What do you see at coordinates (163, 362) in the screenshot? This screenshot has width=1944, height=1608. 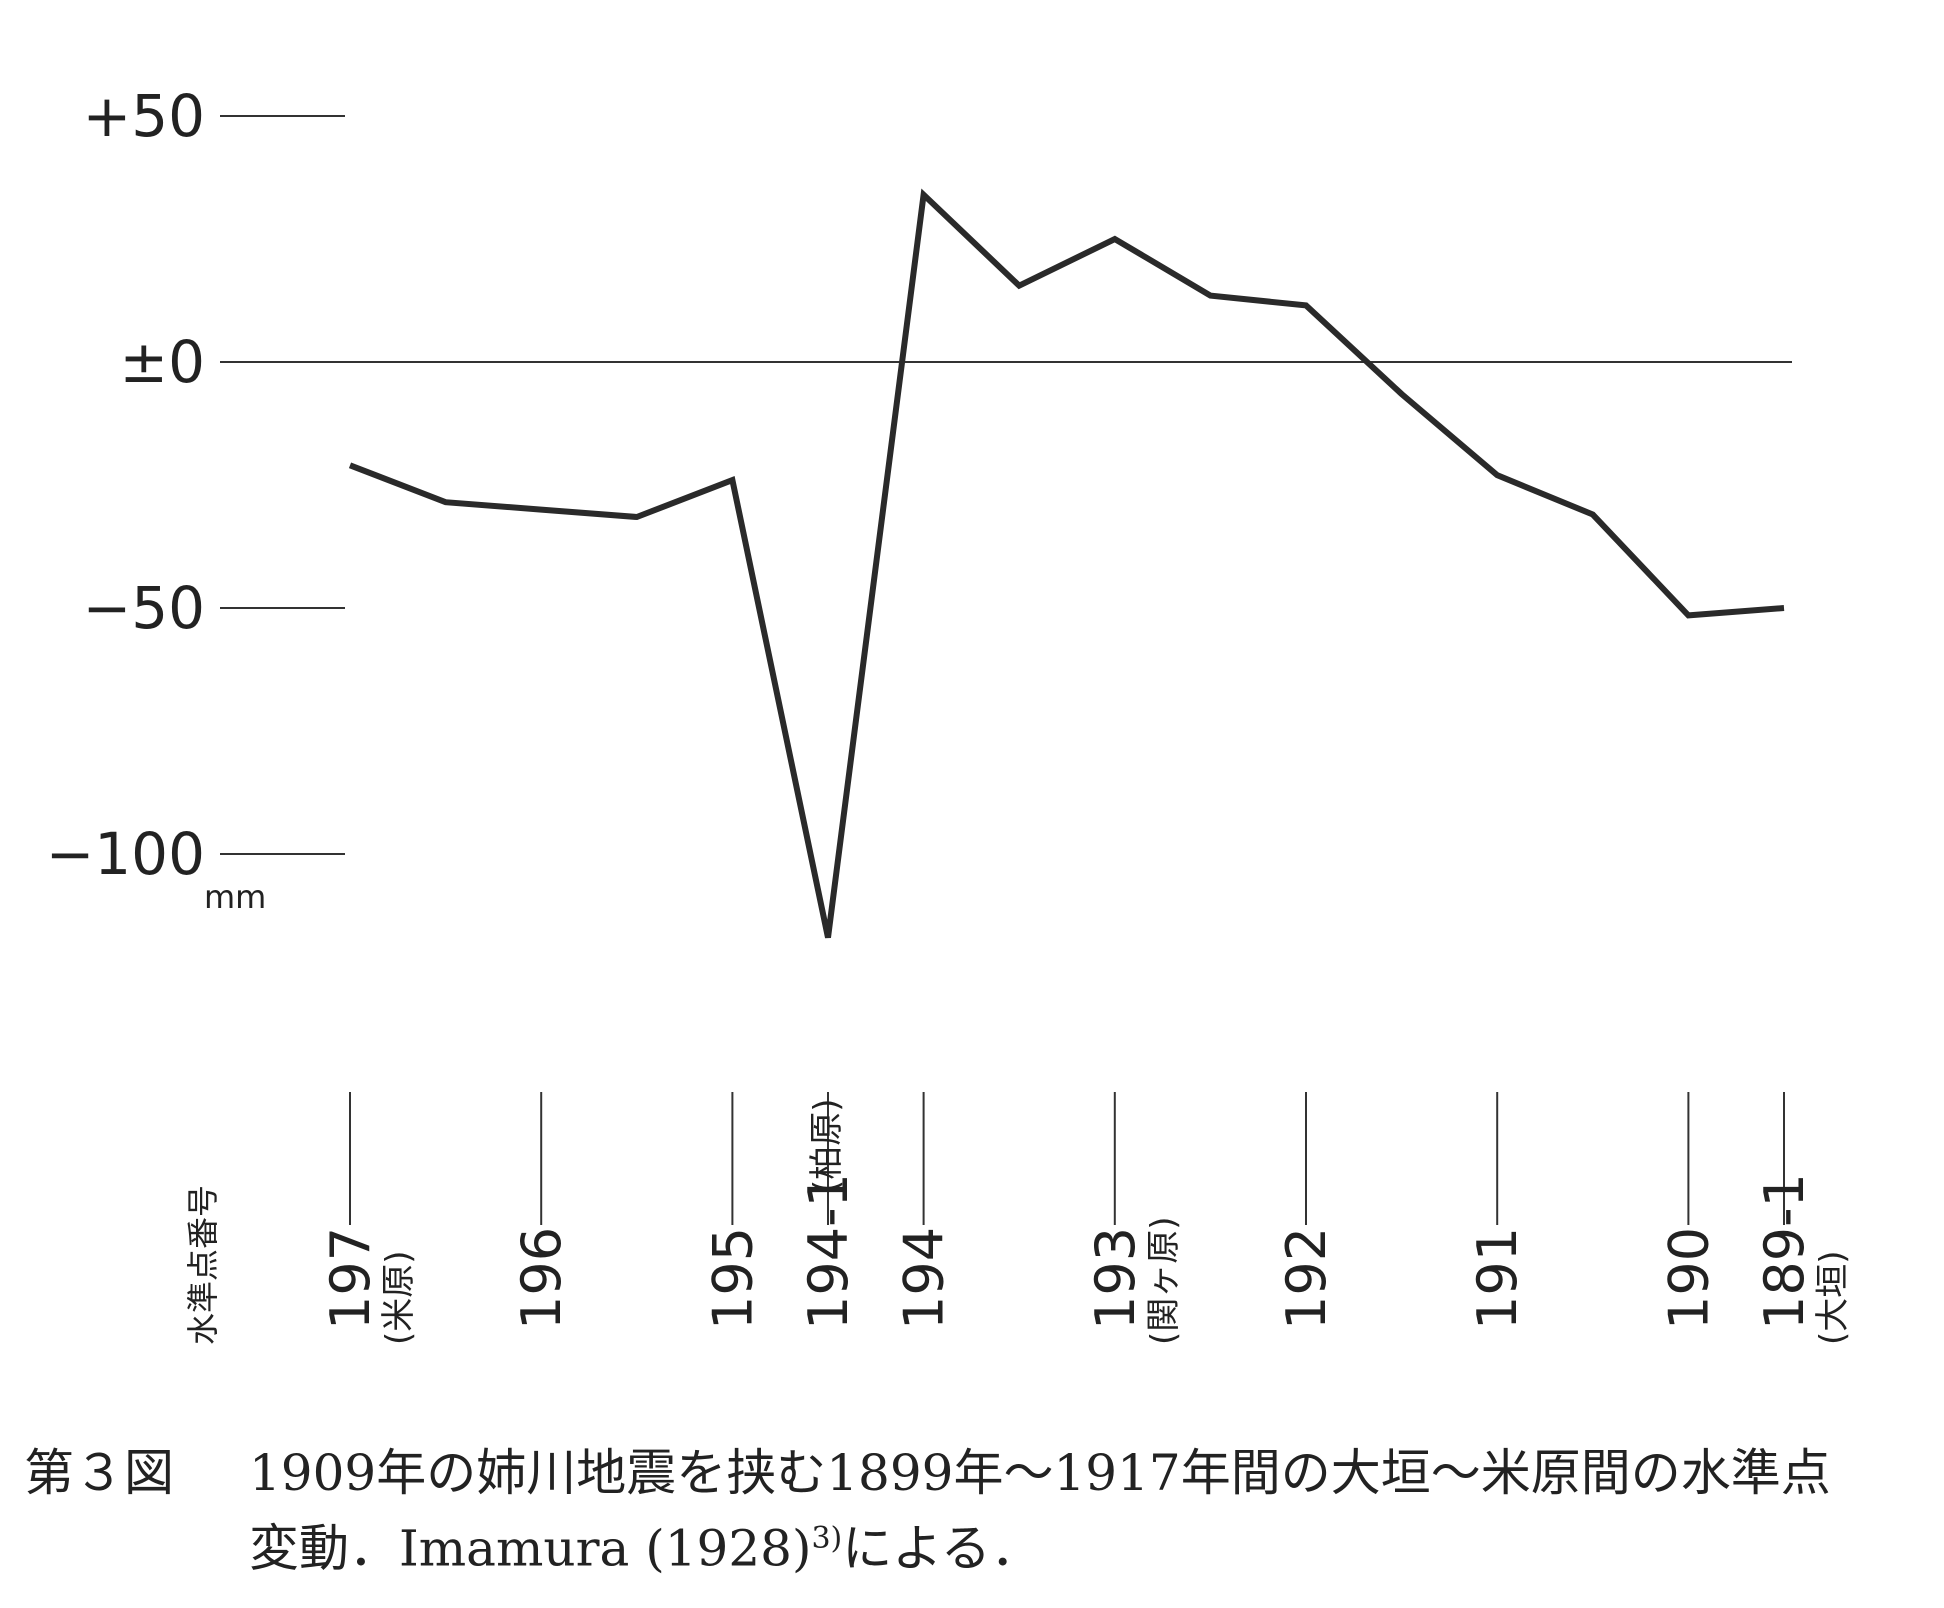 I see `y-tick-label: ±0` at bounding box center [163, 362].